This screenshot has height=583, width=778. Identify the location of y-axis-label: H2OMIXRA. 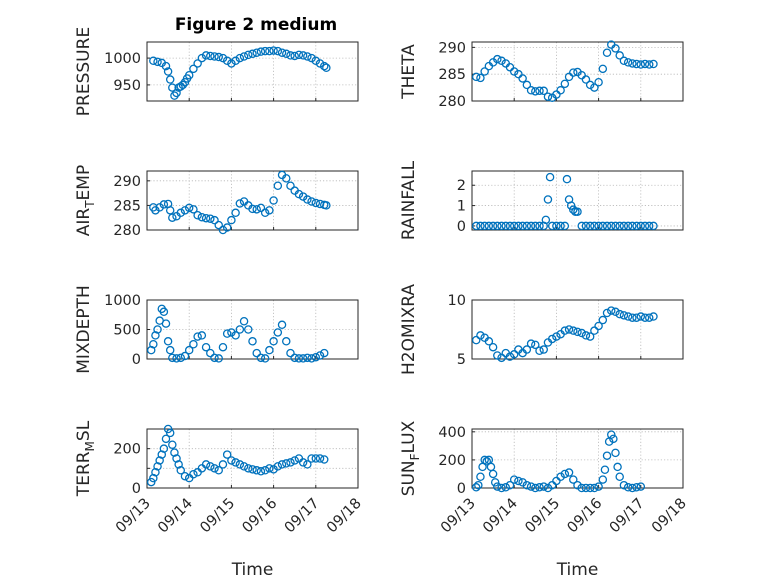
(409, 329).